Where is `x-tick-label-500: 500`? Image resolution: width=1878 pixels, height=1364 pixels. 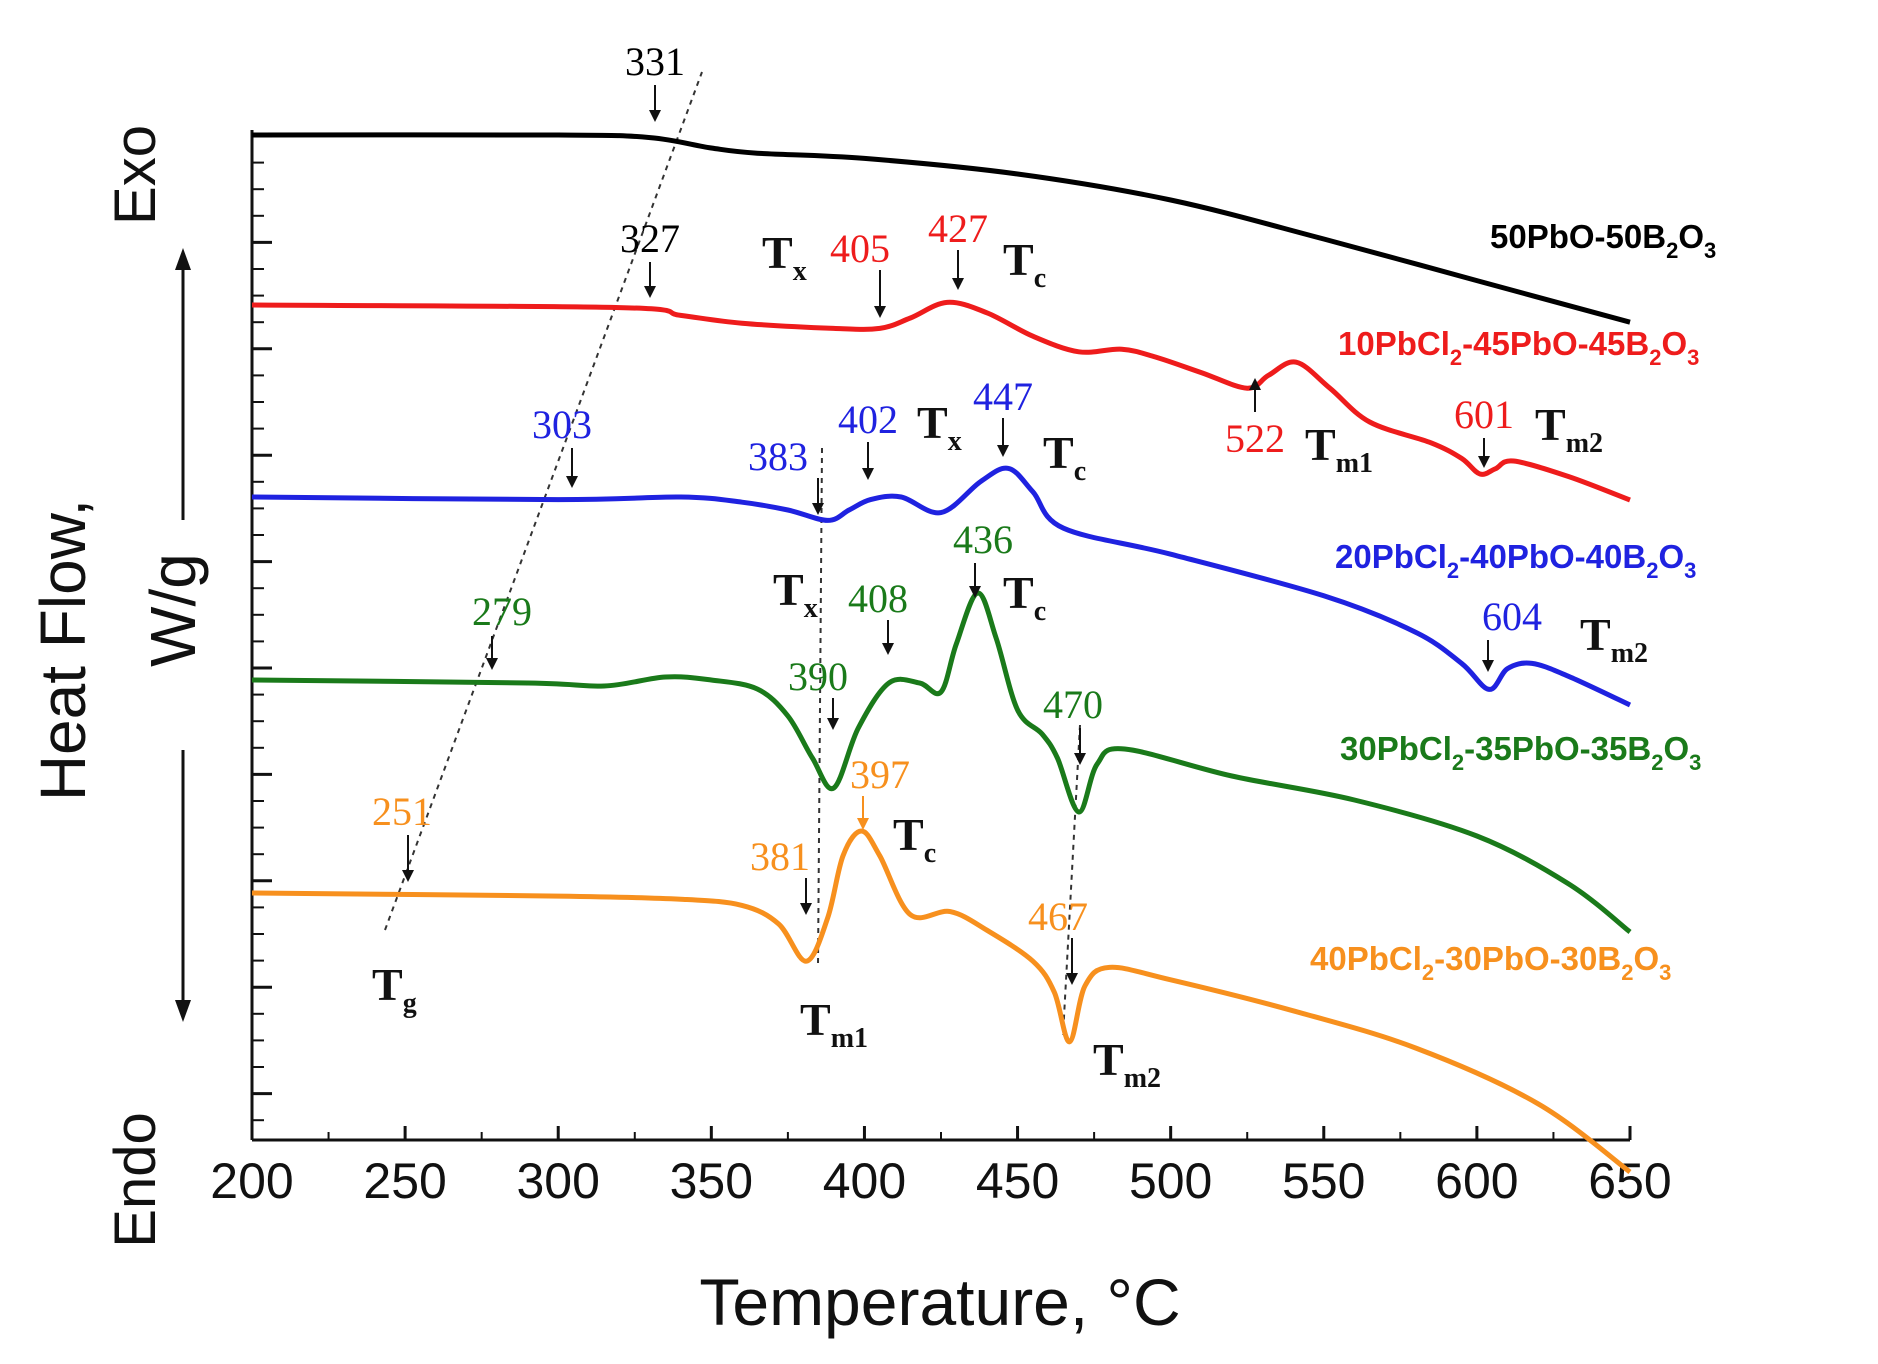
x-tick-label-500: 500 is located at coordinates (1170, 1181).